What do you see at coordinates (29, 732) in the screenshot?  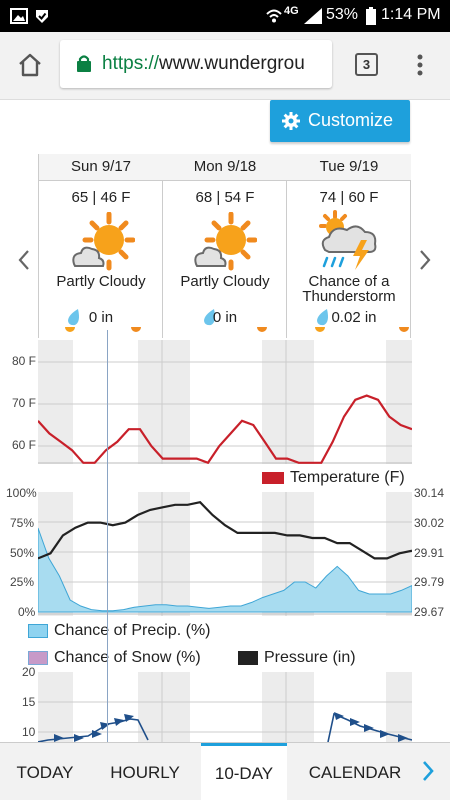 I see `y-tick-label: 10` at bounding box center [29, 732].